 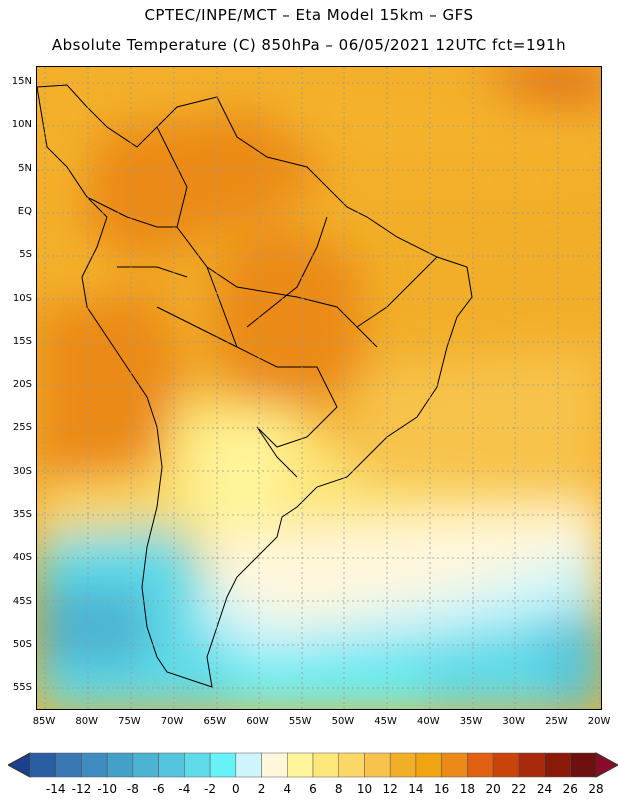 I want to click on longitude-label: 65W, so click(x=215, y=721).